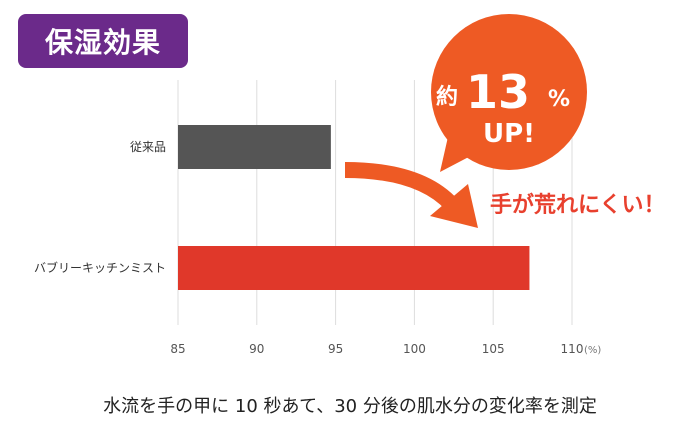 Image resolution: width=700 pixels, height=435 pixels. Describe the element at coordinates (411, 195) in the screenshot. I see `arrow-icon` at that location.